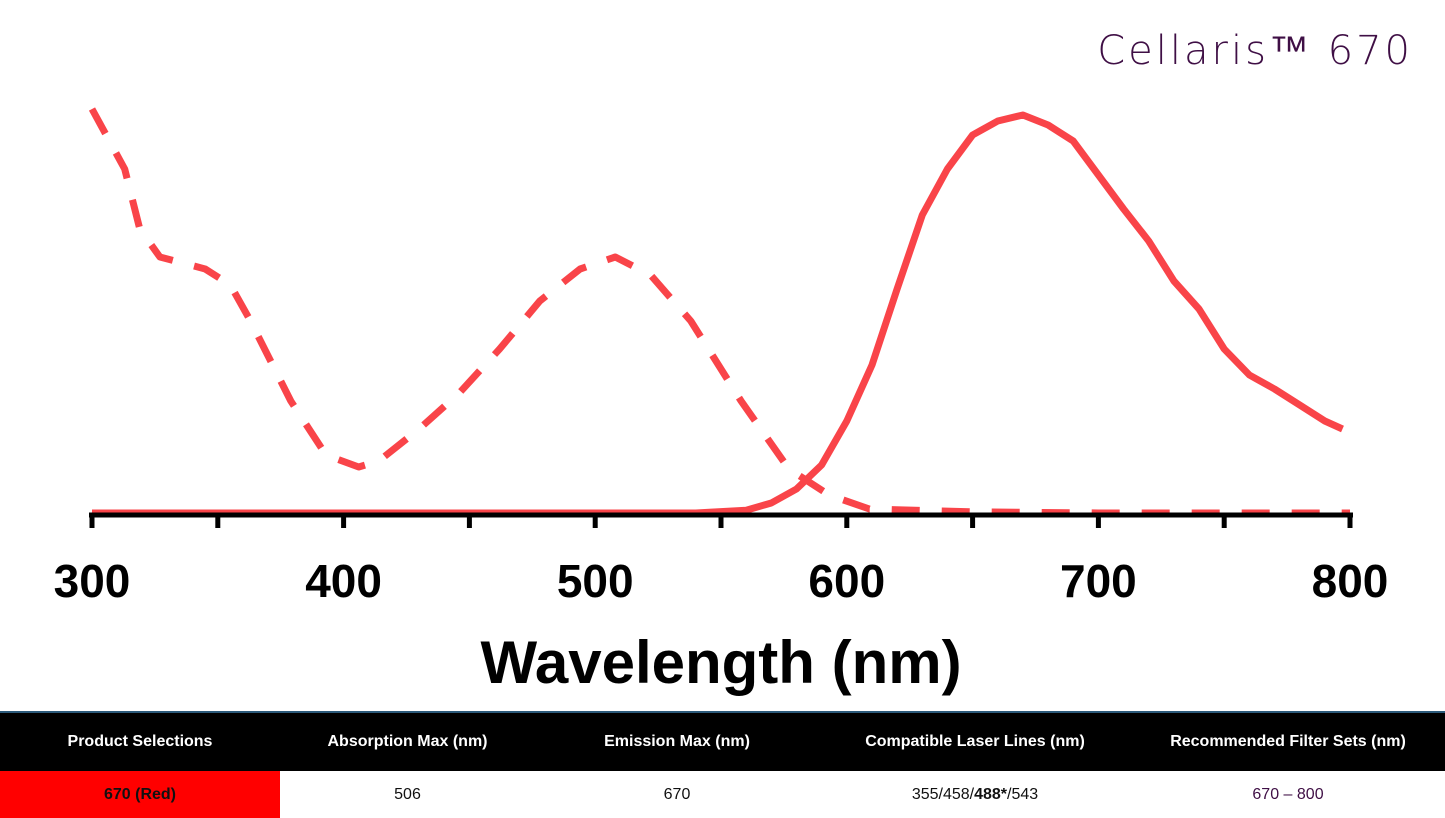  What do you see at coordinates (846, 581) in the screenshot?
I see `x-tick-label: 600` at bounding box center [846, 581].